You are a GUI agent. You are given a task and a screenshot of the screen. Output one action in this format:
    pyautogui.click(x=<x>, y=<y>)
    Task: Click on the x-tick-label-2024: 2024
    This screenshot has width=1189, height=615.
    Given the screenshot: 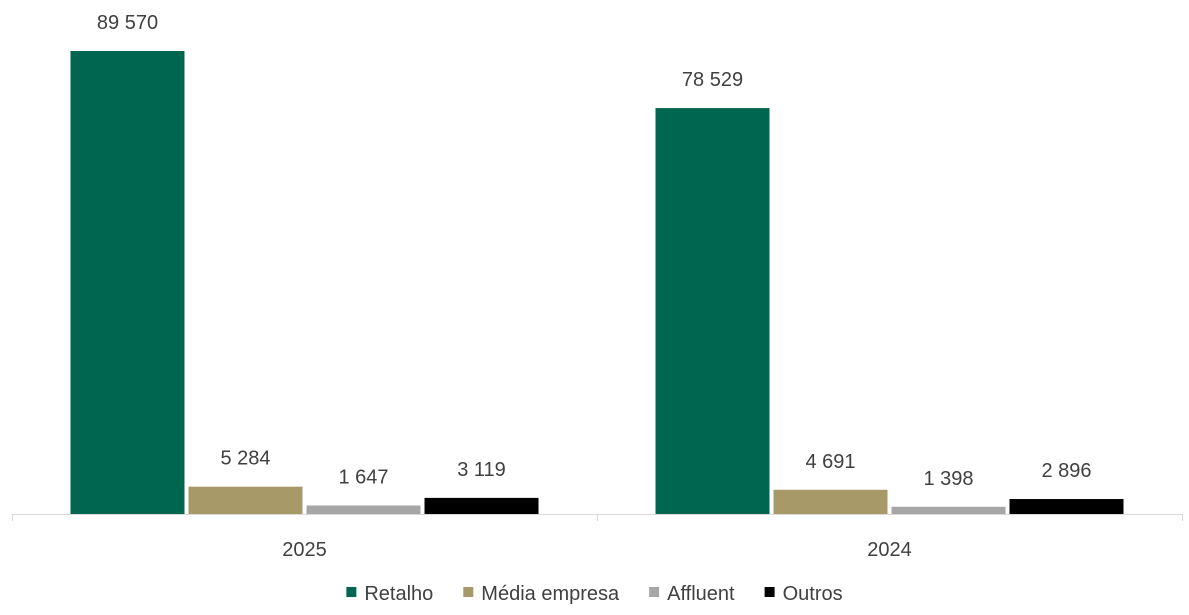 What is the action you would take?
    pyautogui.click(x=889, y=550)
    